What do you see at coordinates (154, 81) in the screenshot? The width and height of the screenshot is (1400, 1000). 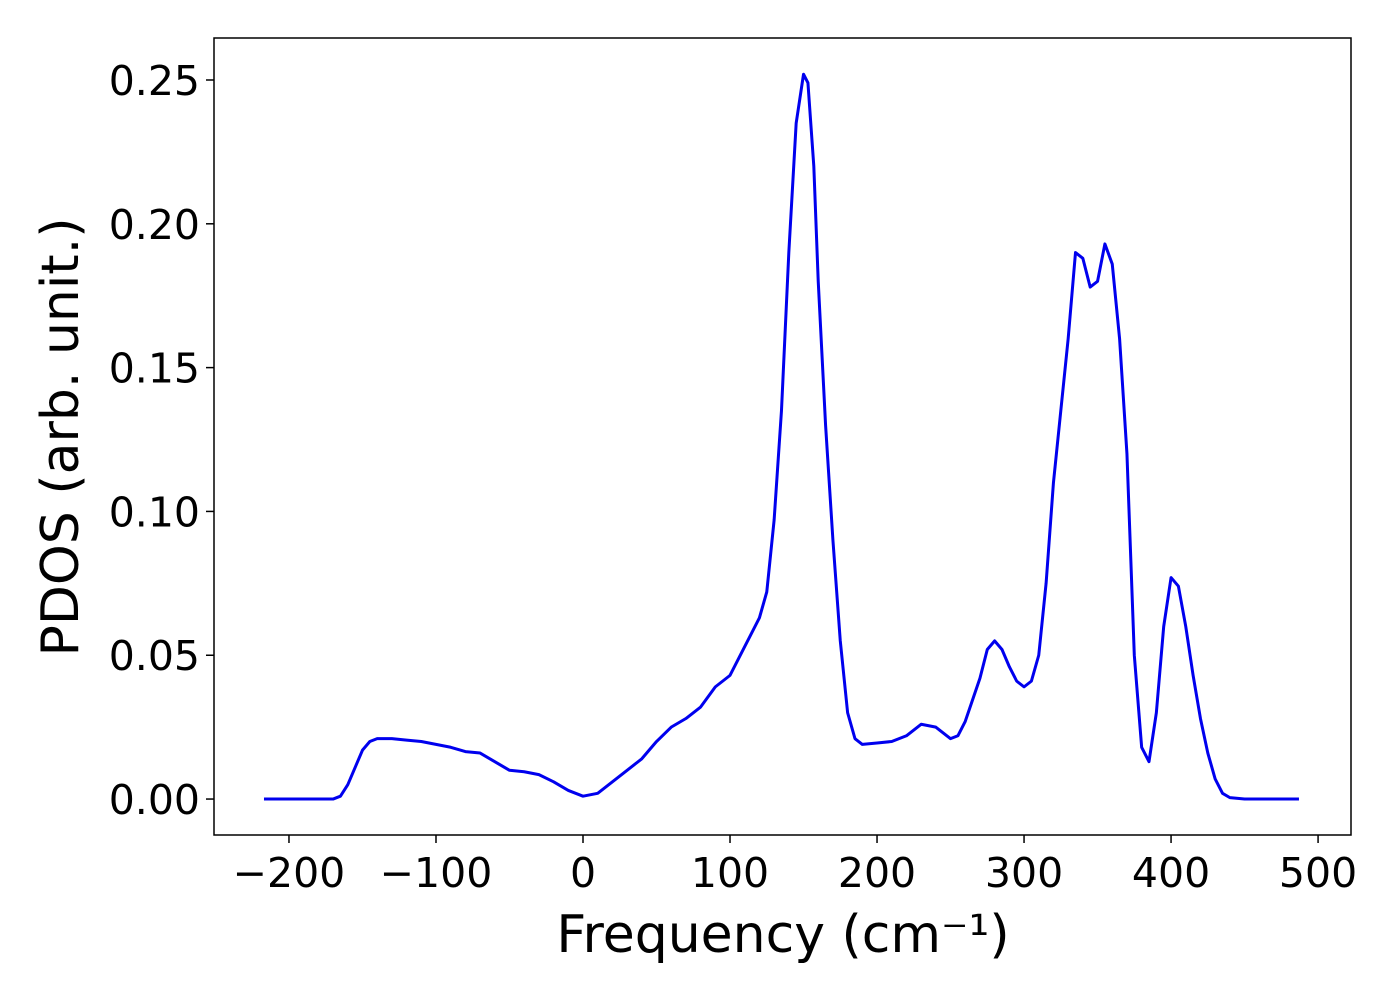 I see `y-tick-label: 0.25` at bounding box center [154, 81].